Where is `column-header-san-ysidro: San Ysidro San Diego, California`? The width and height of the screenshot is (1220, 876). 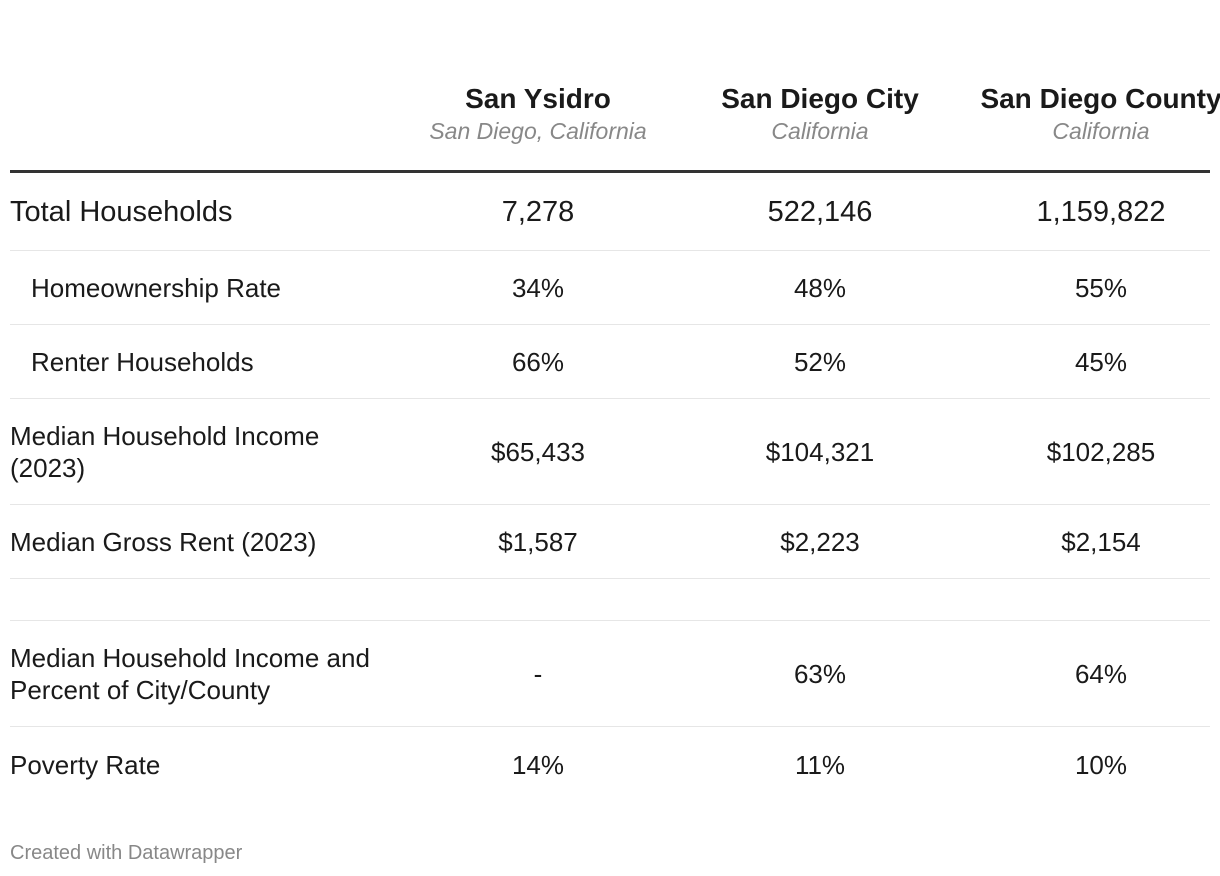
column-header-san-ysidro: San Ysidro San Diego, California is located at coordinates (538, 113).